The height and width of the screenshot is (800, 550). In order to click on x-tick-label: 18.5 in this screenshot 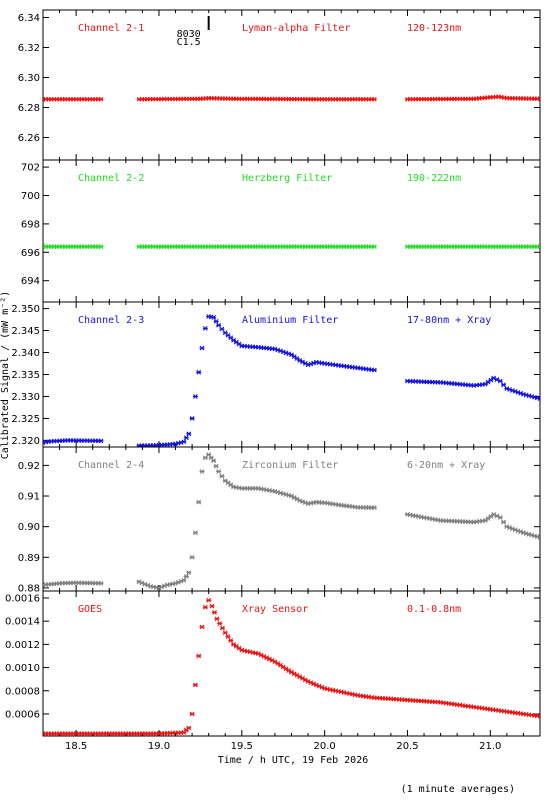, I will do `click(76, 746)`.